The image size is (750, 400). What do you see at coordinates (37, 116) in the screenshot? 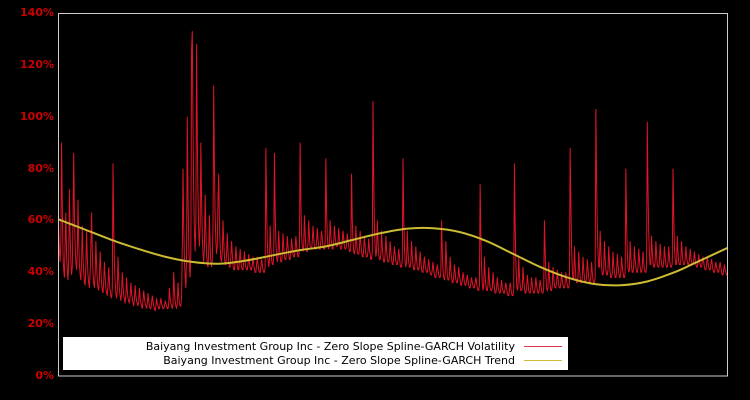
I see `y-axis-tick-label: 100%` at bounding box center [37, 116].